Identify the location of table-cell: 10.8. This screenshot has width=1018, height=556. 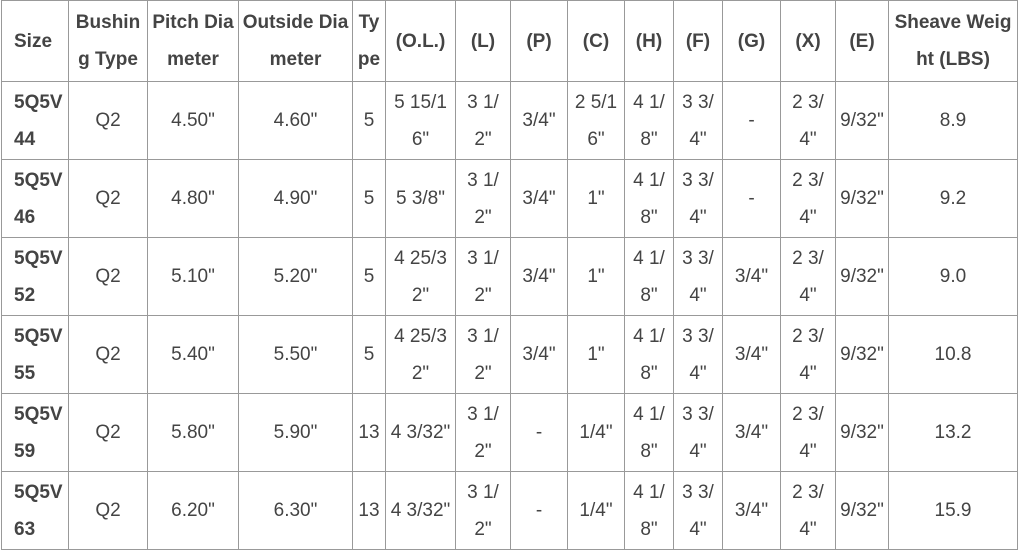
(953, 354).